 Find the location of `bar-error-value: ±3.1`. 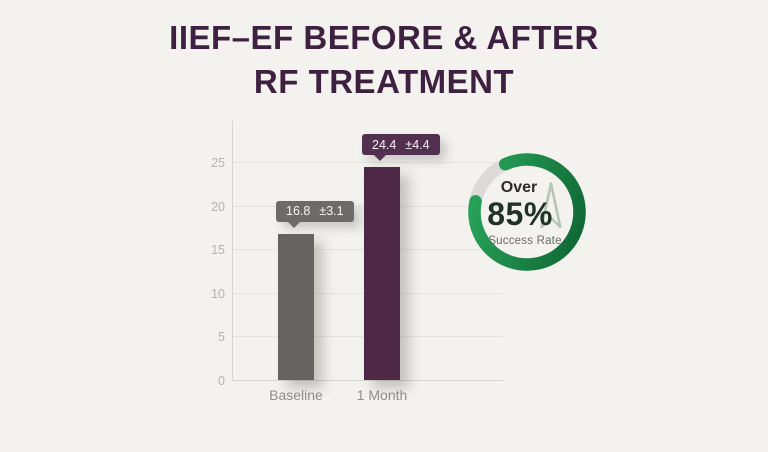

bar-error-value: ±3.1 is located at coordinates (331, 211).